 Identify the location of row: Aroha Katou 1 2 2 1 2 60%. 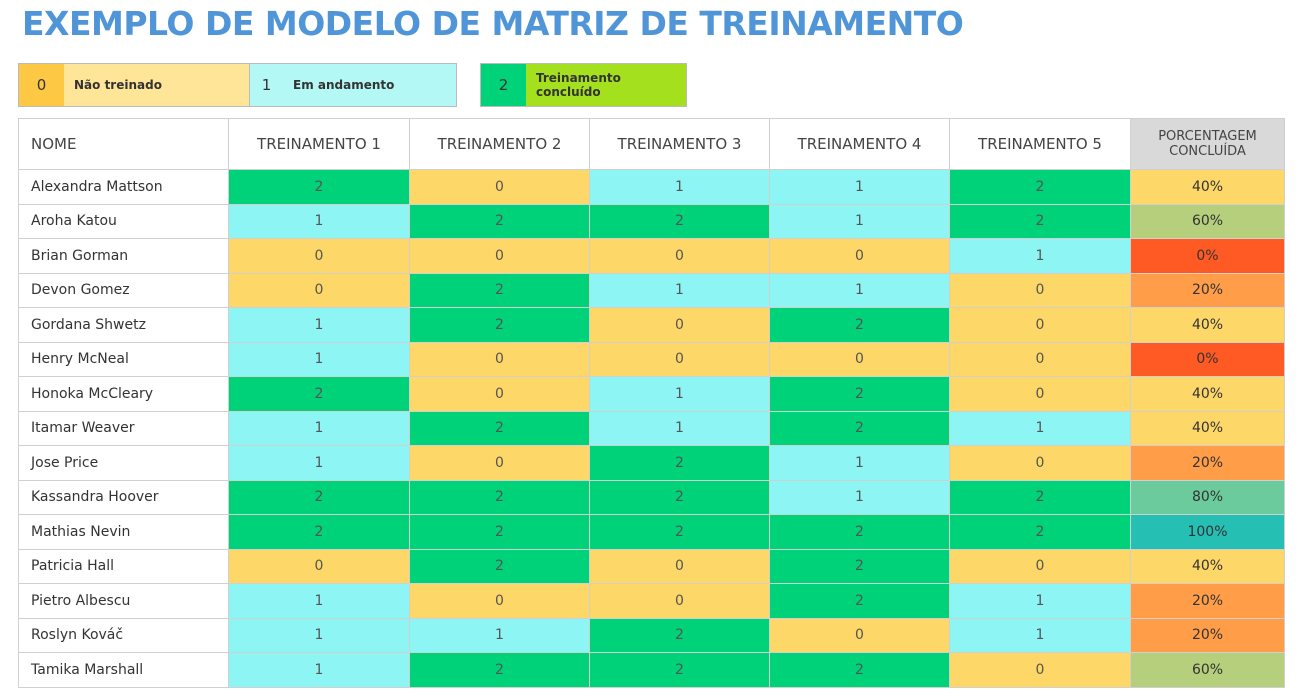
(651, 221).